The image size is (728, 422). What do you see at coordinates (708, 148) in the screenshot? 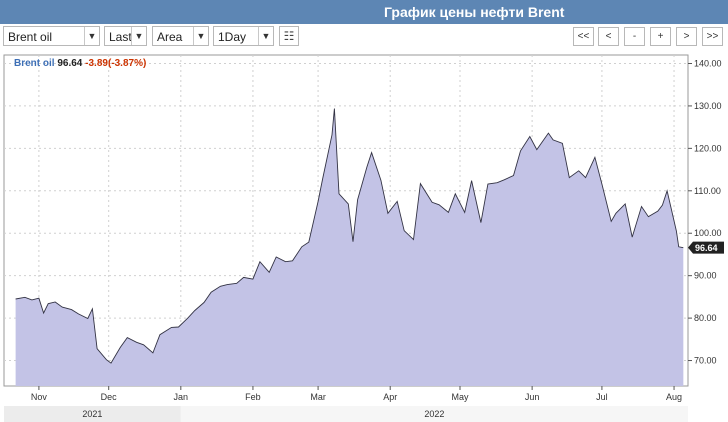
I see `y-tick-label: 120.00` at bounding box center [708, 148].